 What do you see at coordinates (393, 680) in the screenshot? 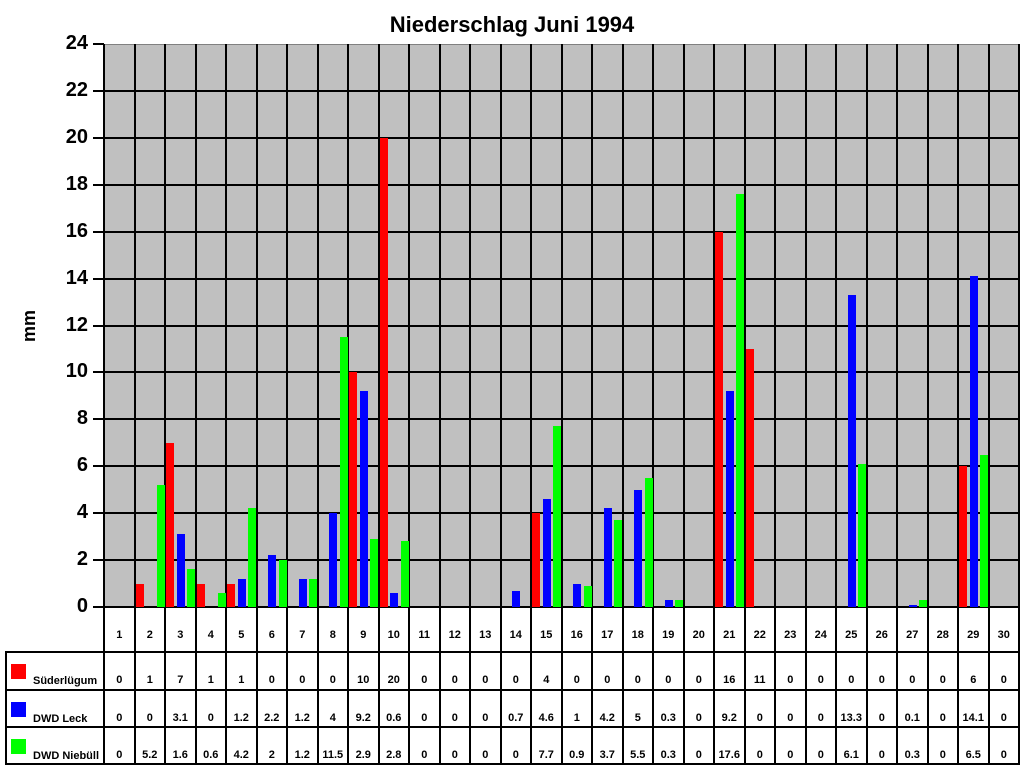
I see `table-cell: 20` at bounding box center [393, 680].